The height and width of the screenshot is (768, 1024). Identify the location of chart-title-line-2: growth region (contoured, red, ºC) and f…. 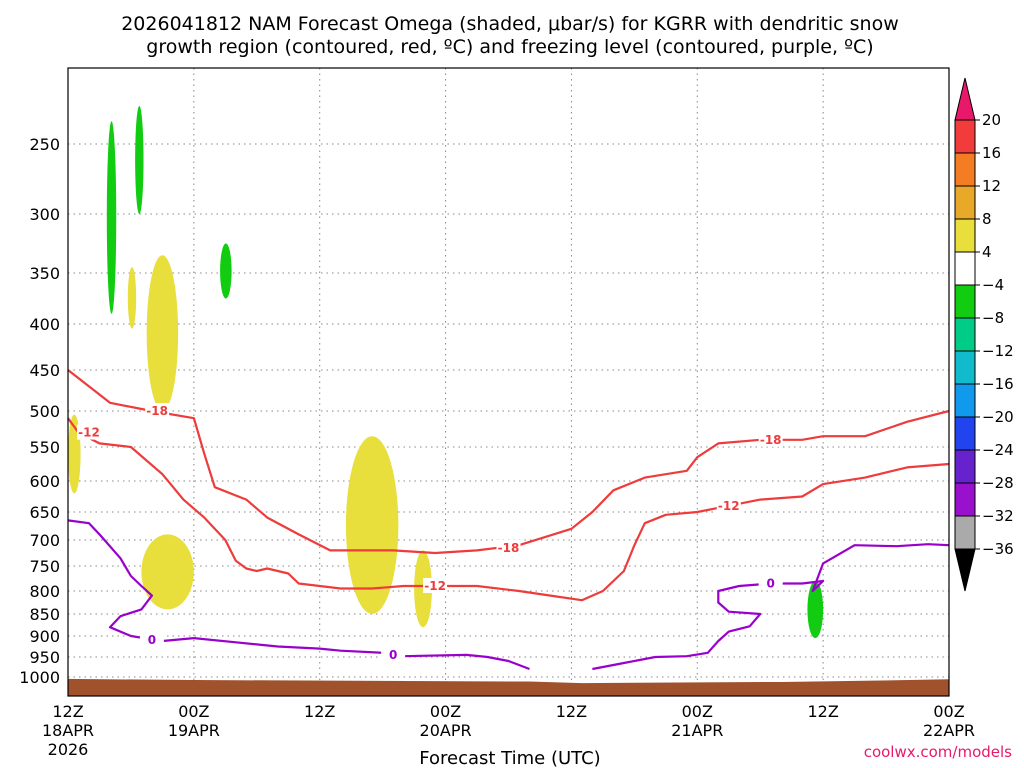
(509, 47).